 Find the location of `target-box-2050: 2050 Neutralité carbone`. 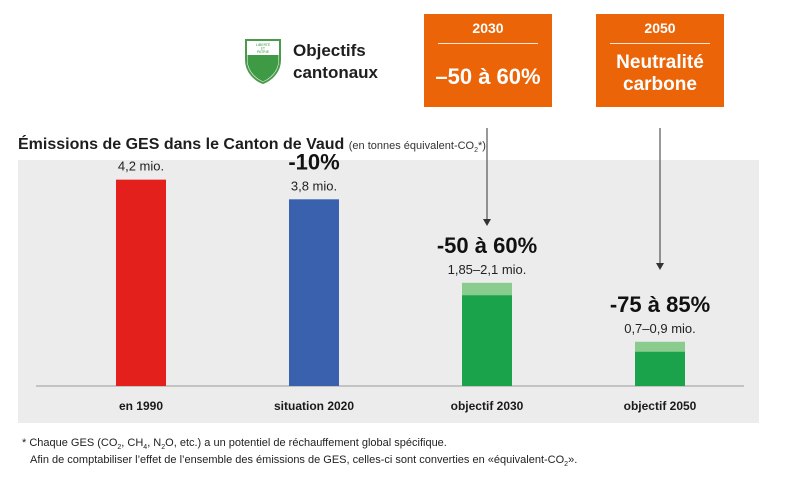

target-box-2050: 2050 Neutralité carbone is located at coordinates (660, 60).